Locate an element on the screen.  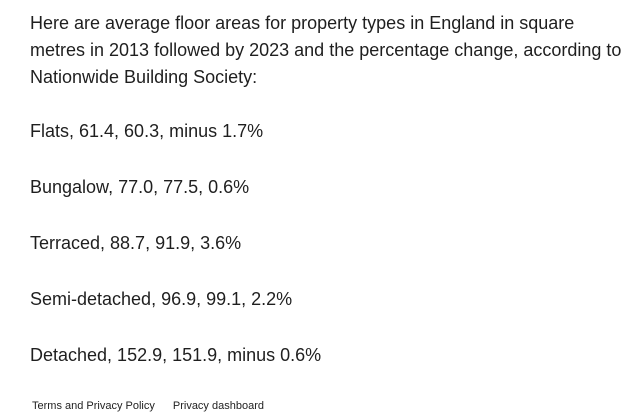
list-item: Detached, 152.9, 151.9, minus 0.6% is located at coordinates (176, 355).